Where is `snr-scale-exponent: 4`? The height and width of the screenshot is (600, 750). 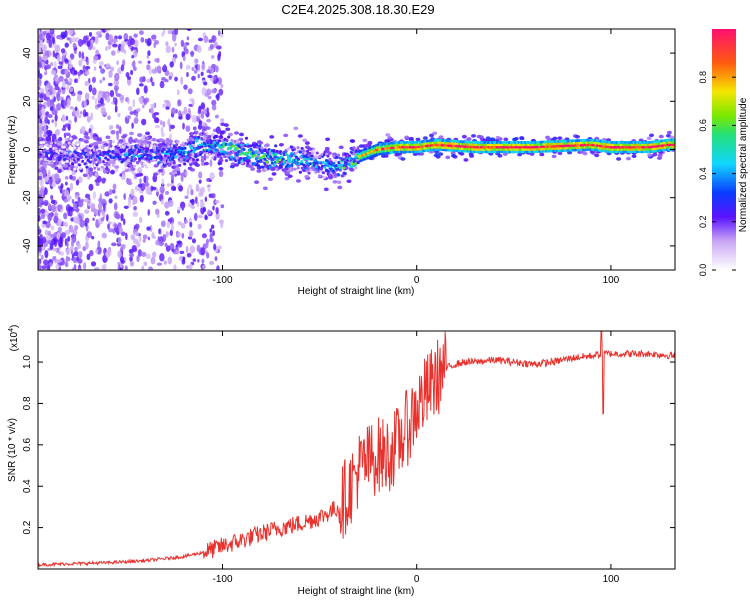
snr-scale-exponent: 4 is located at coordinates (11, 330).